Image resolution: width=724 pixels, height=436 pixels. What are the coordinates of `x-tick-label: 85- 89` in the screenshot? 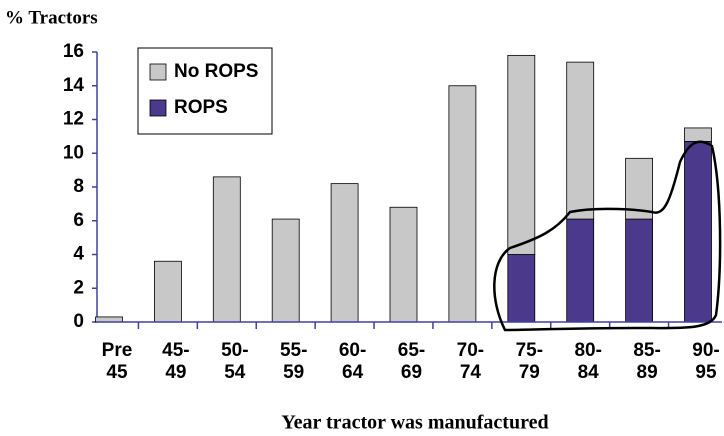 It's located at (647, 361).